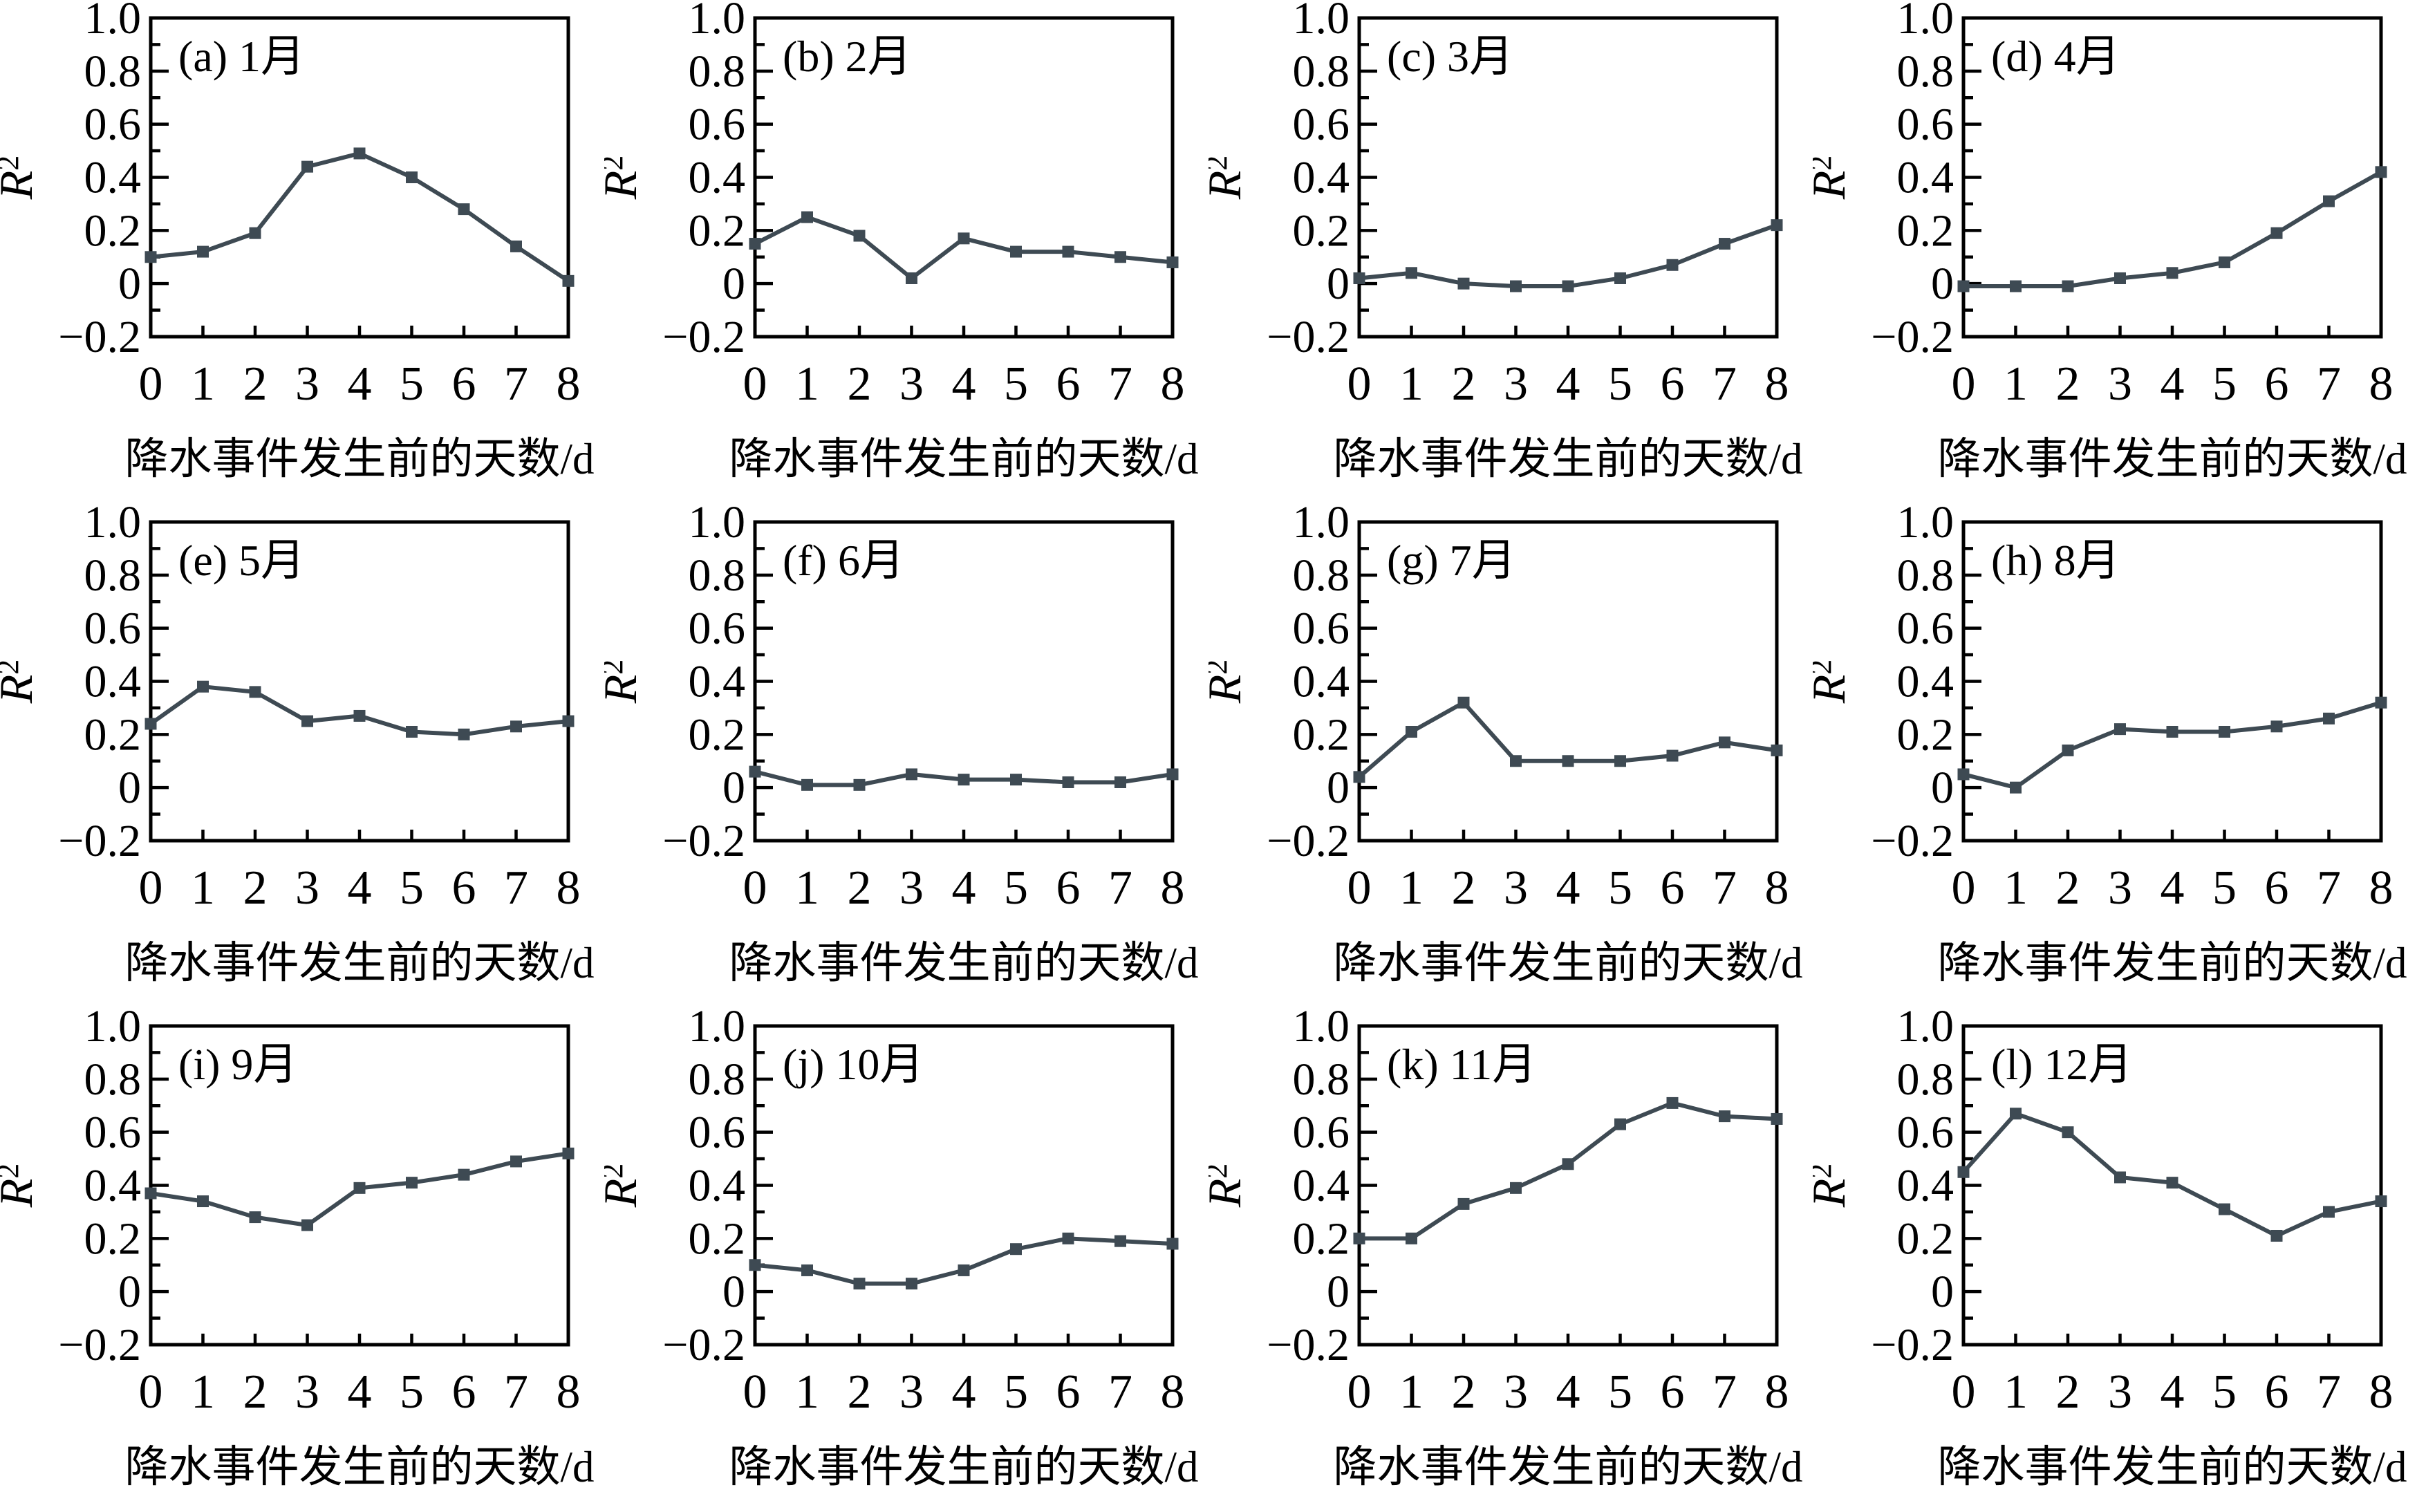 The height and width of the screenshot is (1512, 2417). Describe the element at coordinates (854, 1064) in the screenshot. I see `panel-title: (j) 10月` at that location.